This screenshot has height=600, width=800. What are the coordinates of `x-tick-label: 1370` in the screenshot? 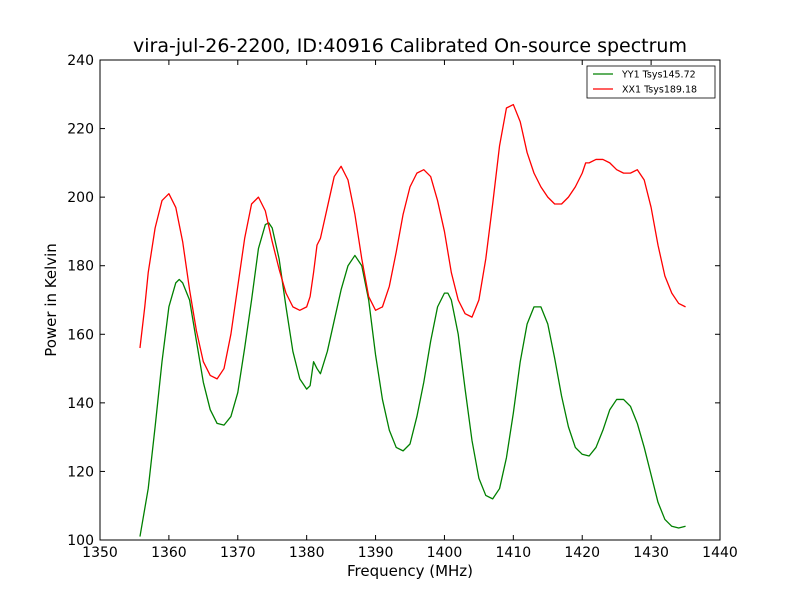 It's located at (238, 553).